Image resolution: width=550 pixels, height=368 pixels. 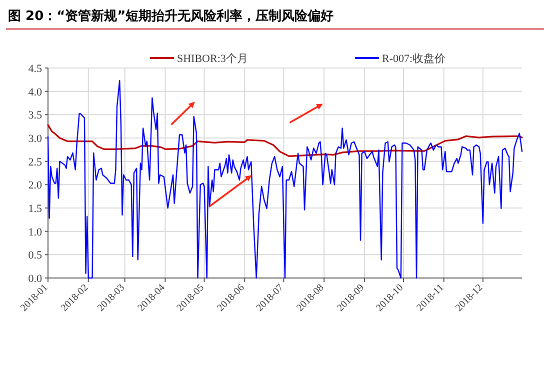 I want to click on ytick: 4.0, so click(x=35, y=92).